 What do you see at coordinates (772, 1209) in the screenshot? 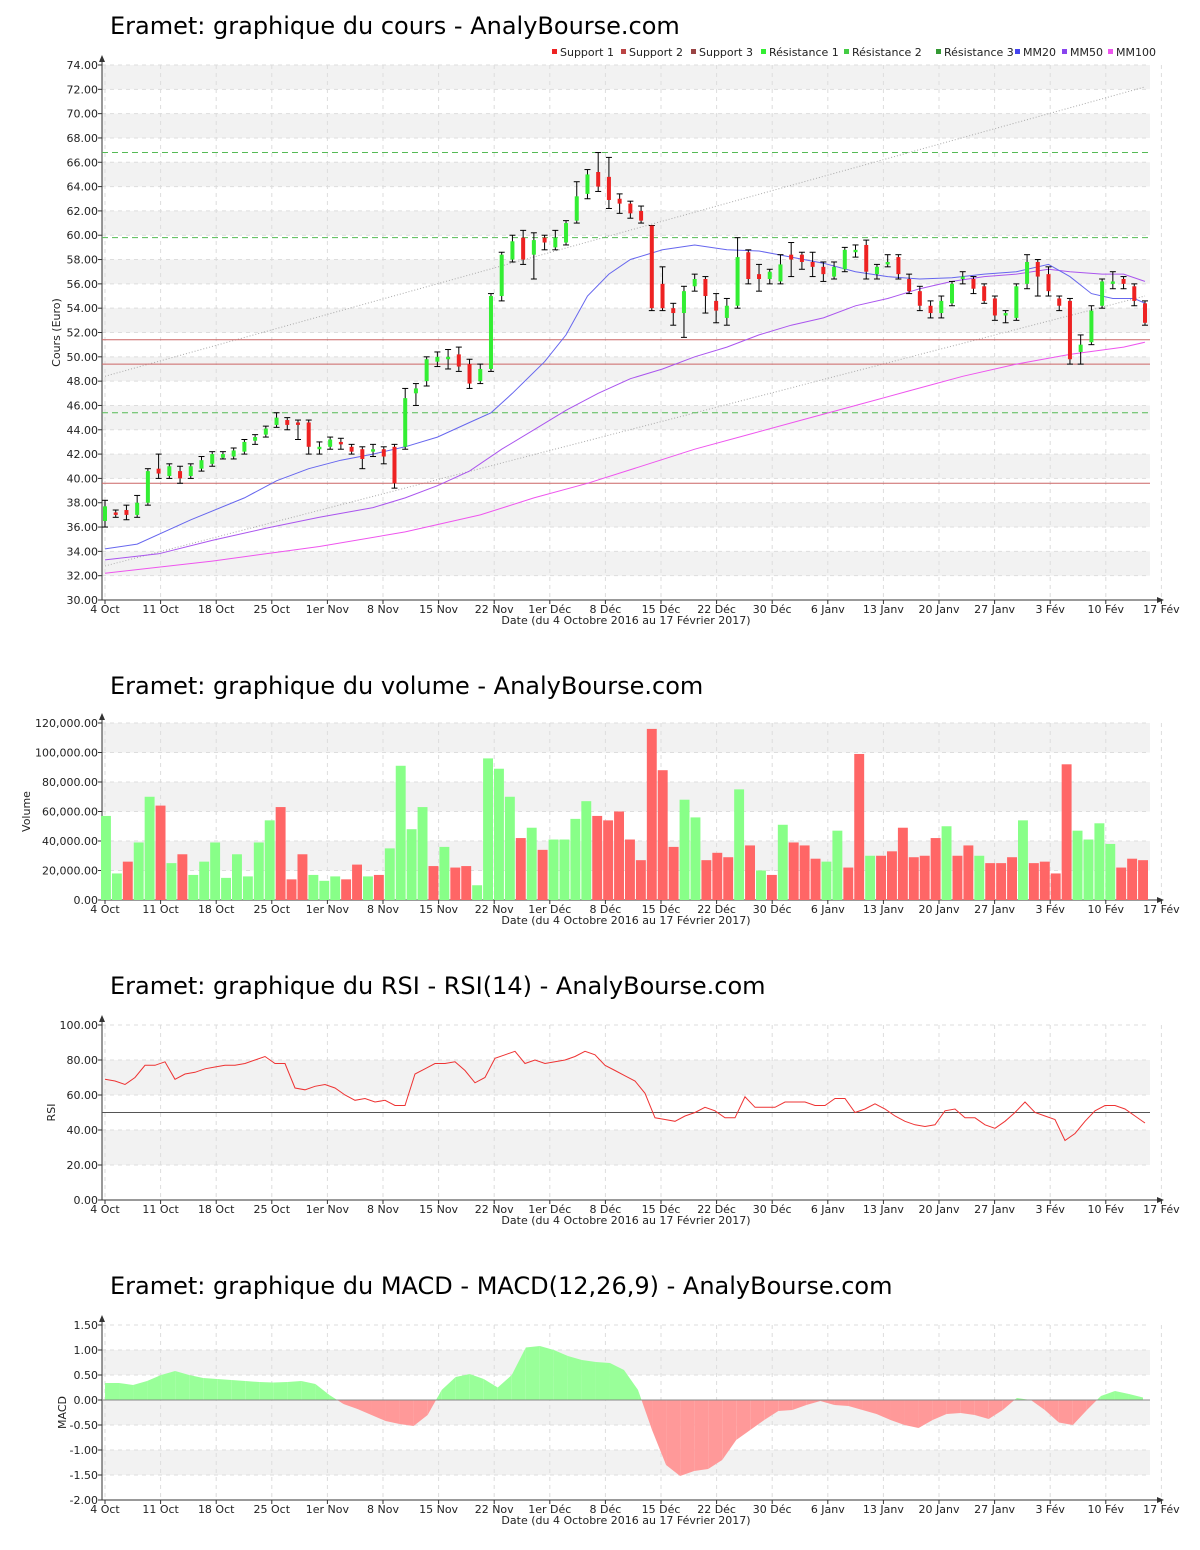
I see `x-tick-label: 30 Déc` at bounding box center [772, 1209].